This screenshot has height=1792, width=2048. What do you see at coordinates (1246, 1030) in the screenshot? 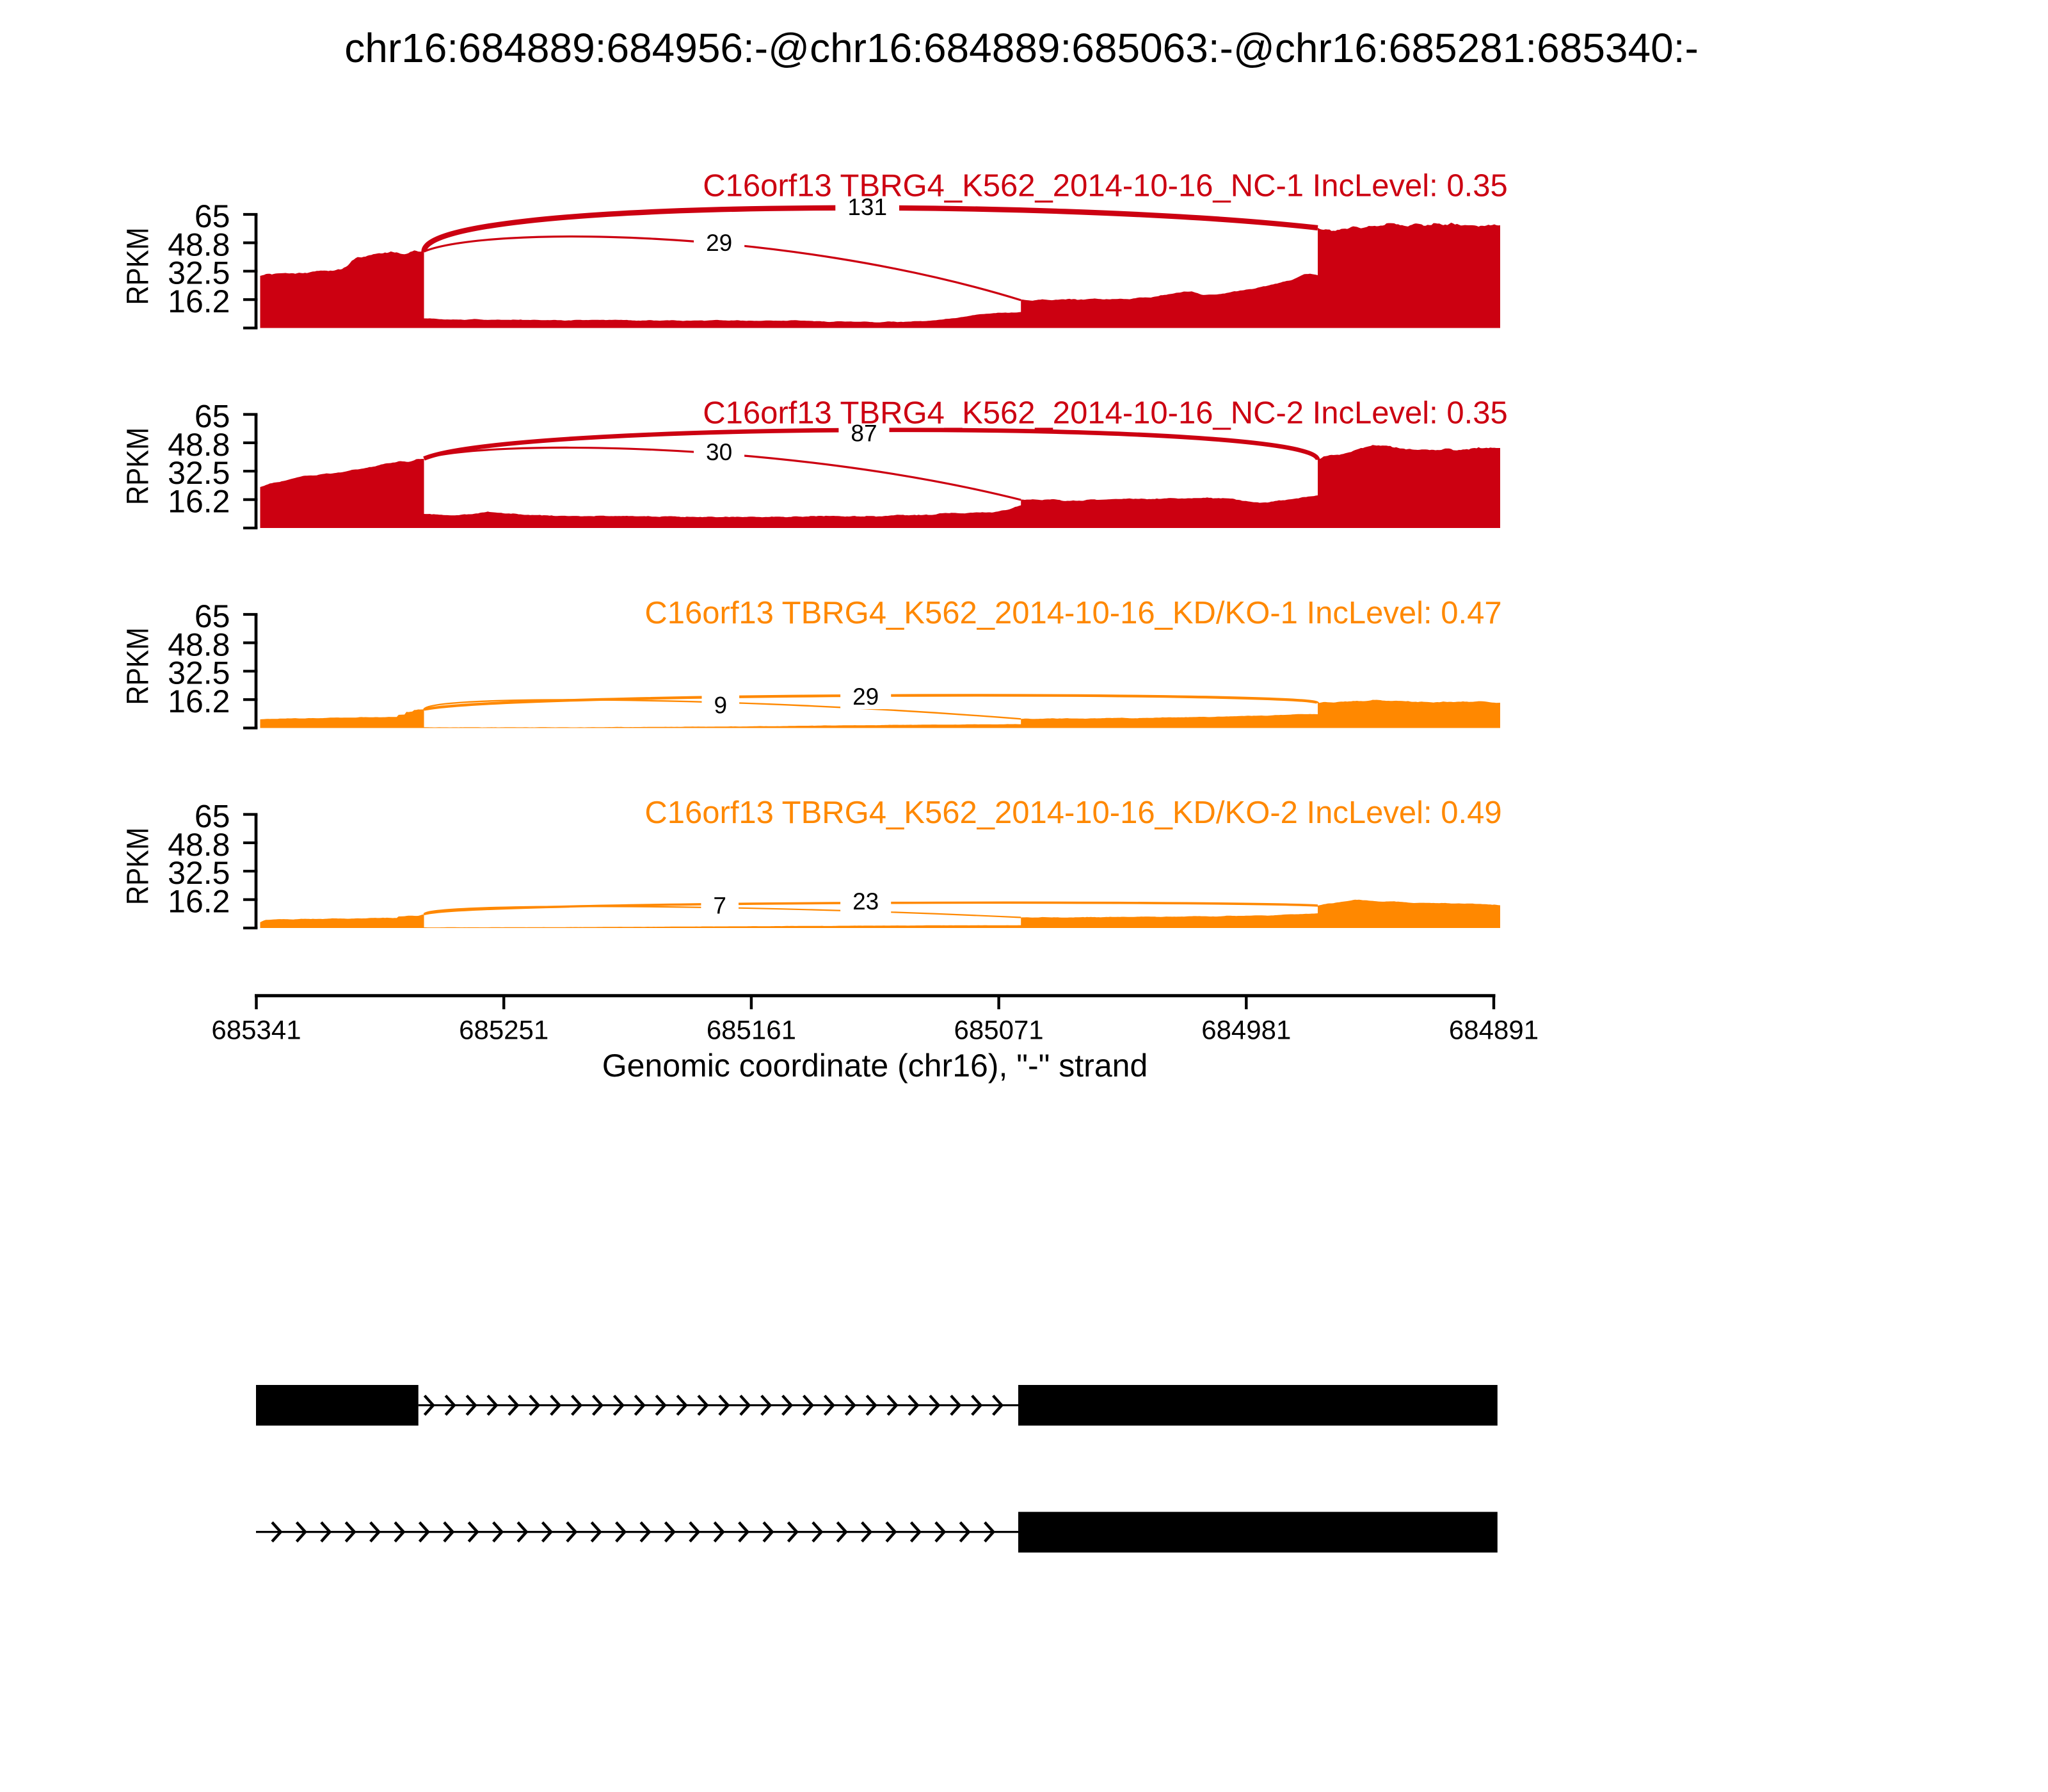
I see `svg-text: 684981` at bounding box center [1246, 1030].